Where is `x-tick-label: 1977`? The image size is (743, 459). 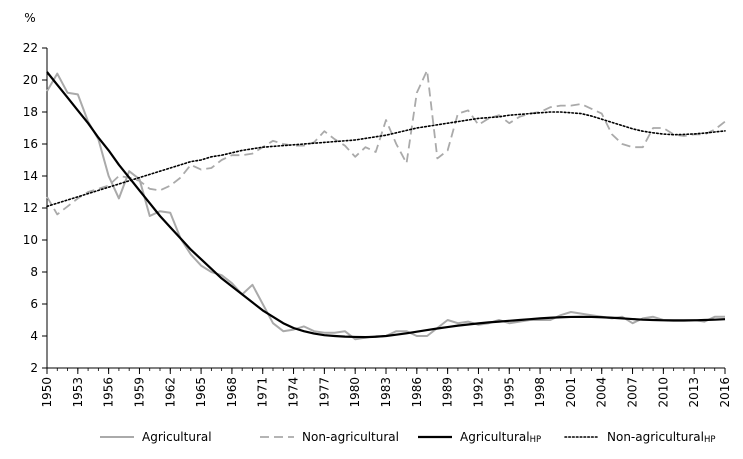
x-tick-label: 1977 is located at coordinates (324, 392).